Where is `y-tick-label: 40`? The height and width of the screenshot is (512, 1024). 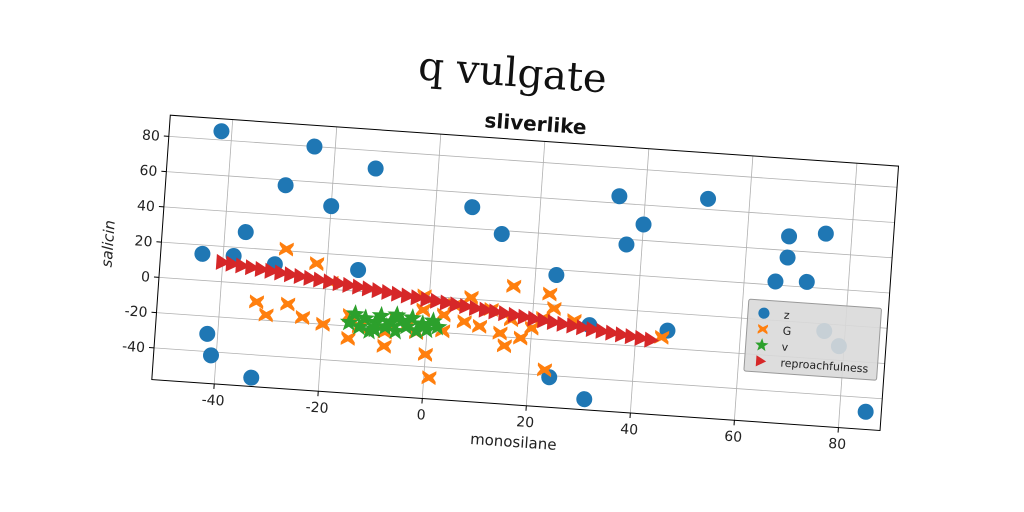
y-tick-label: 40 is located at coordinates (145, 206).